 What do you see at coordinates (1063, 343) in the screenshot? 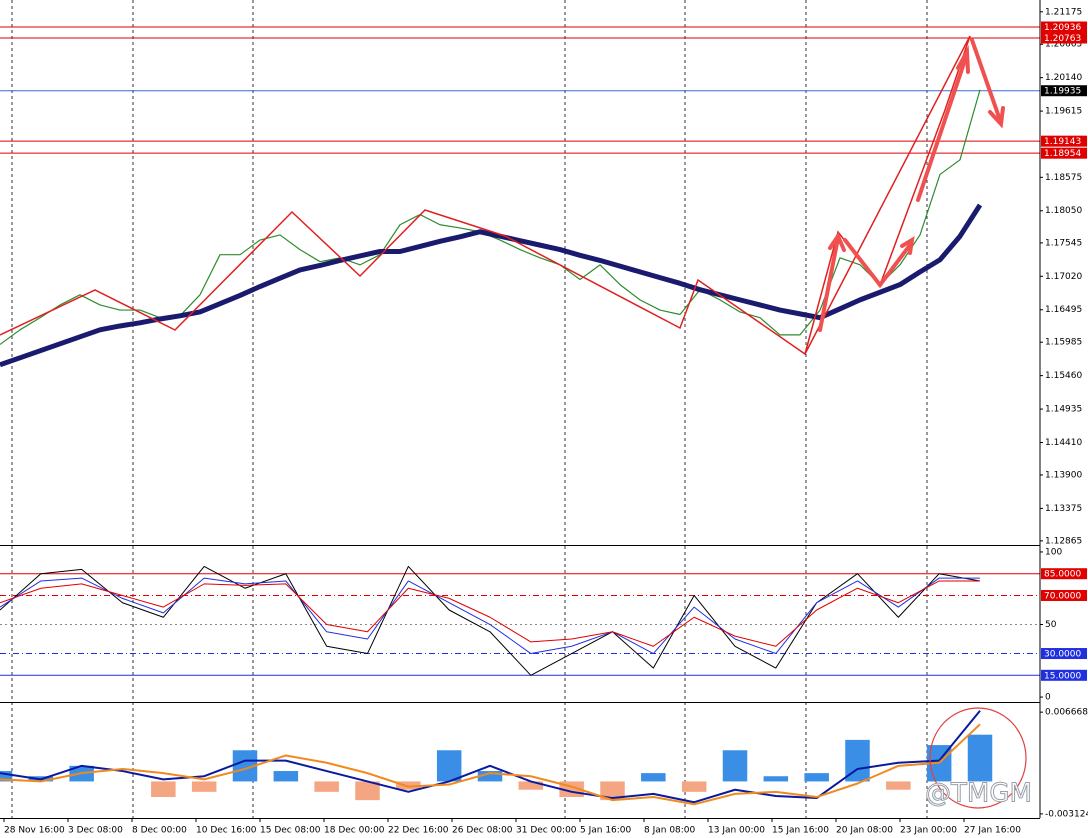
I see `y-tick-label: 1.15985` at bounding box center [1063, 343].